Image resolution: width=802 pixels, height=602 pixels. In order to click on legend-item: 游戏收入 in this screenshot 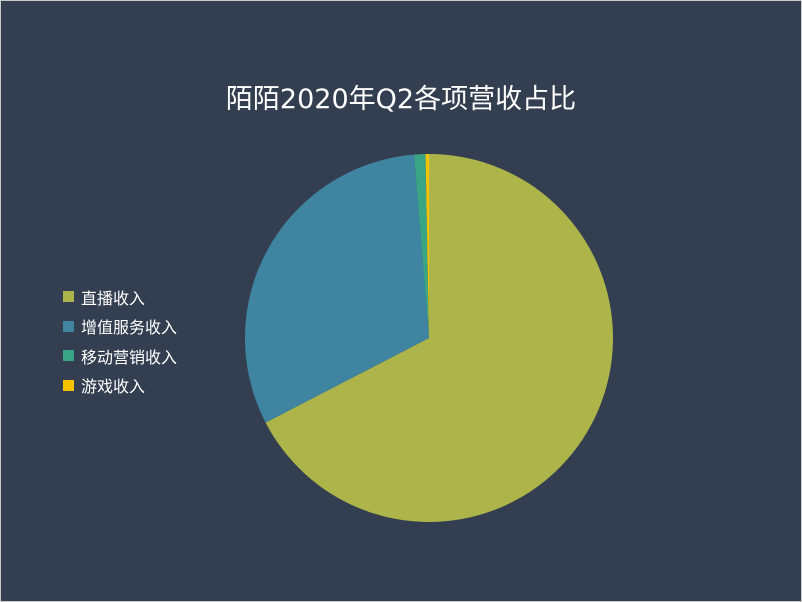, I will do `click(120, 386)`.